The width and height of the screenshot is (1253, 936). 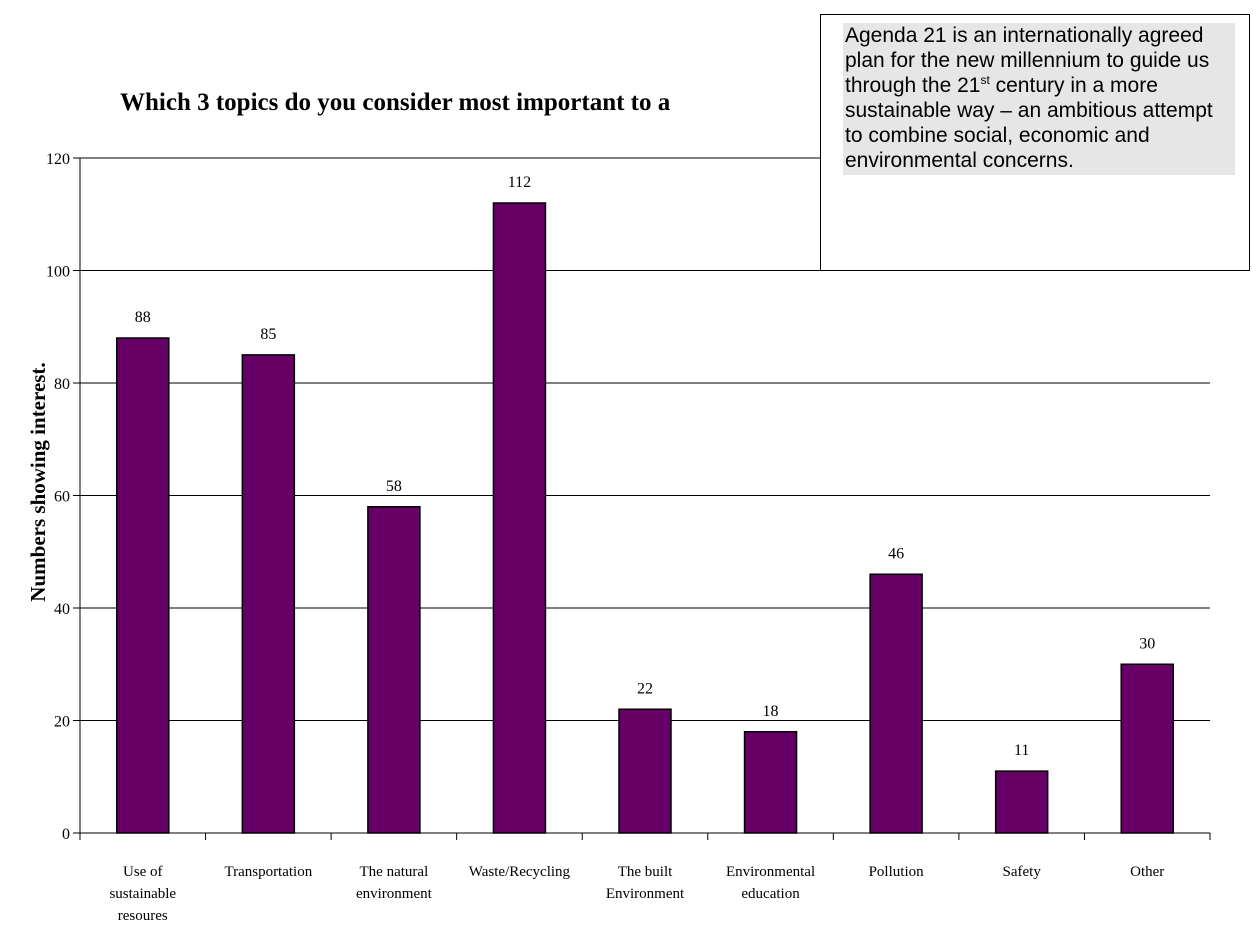 I want to click on x-tick-label-line: Pollution, so click(x=897, y=872).